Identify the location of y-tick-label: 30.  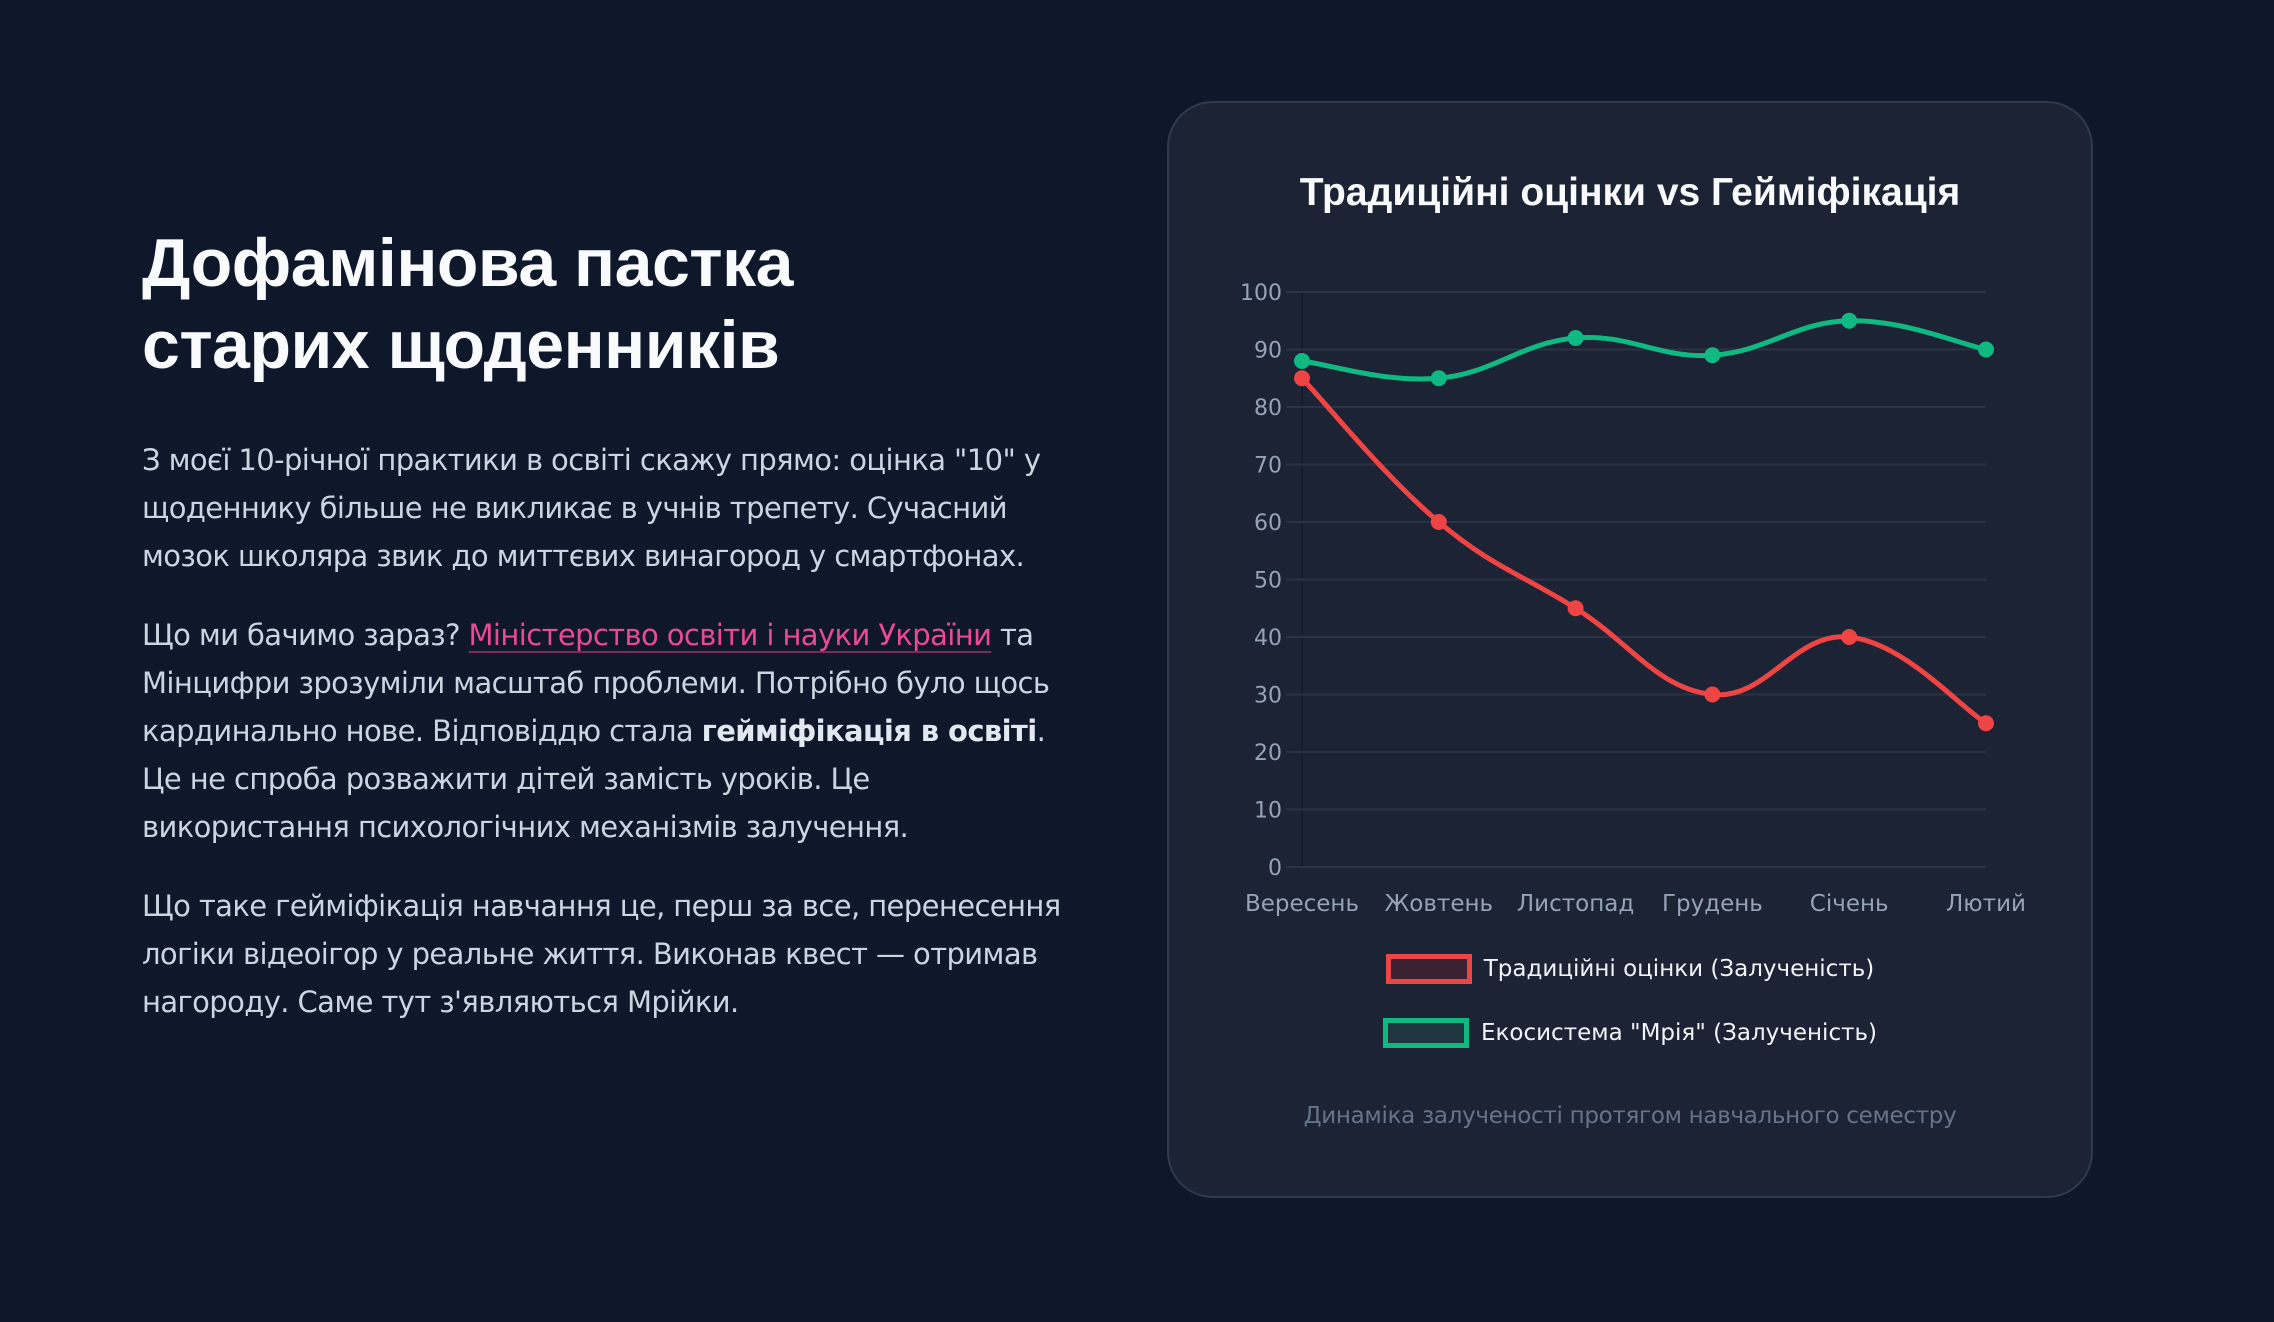
(1268, 696).